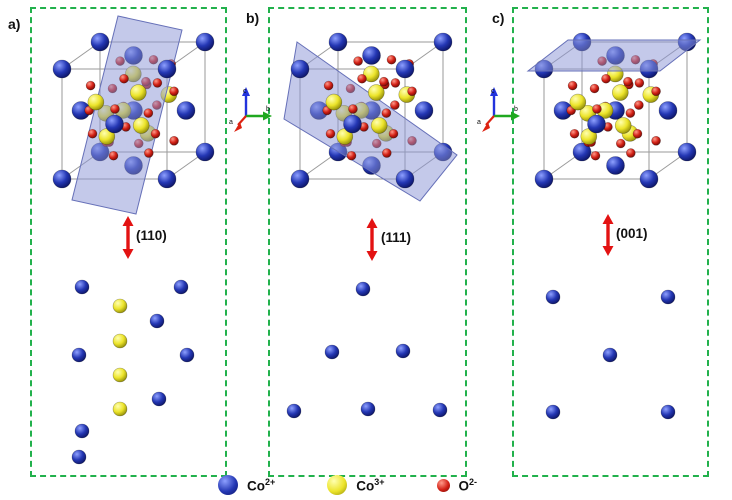 The image size is (732, 500). I want to click on panel-label-c: c), so click(498, 18).